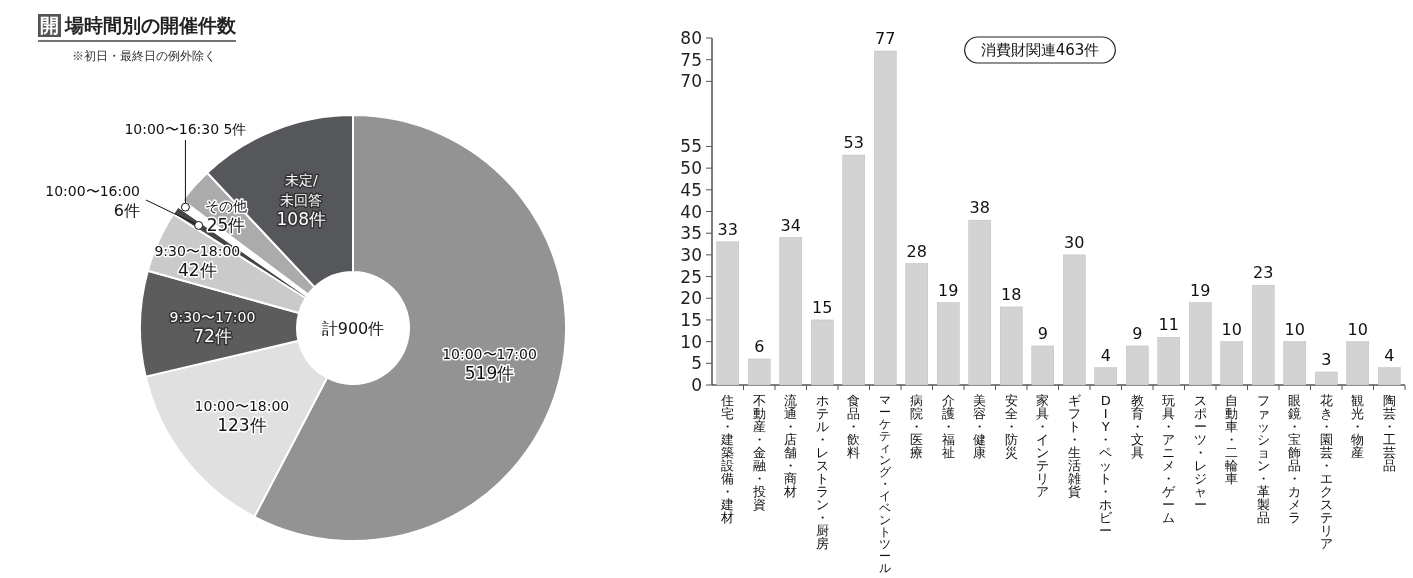  I want to click on y-tick-label: 15, so click(691, 319).